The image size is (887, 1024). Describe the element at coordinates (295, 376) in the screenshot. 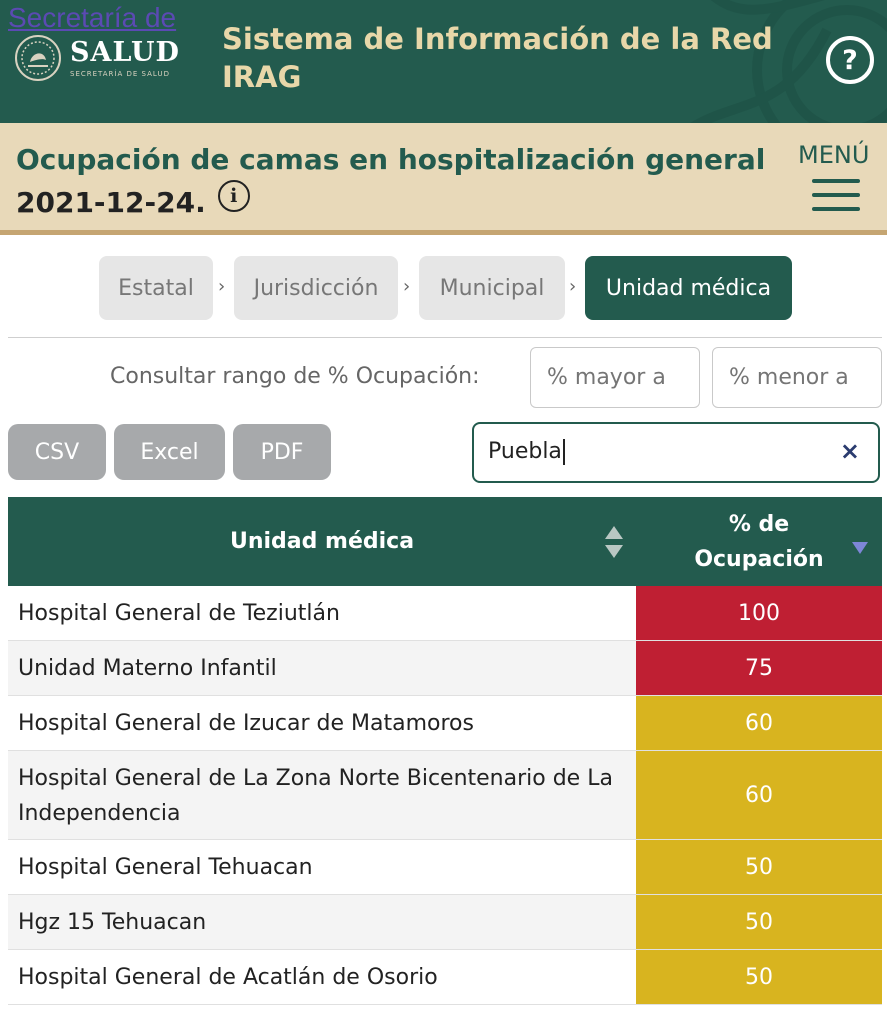

I see `range-filter-label: Consultar rango de % Ocupación:` at that location.